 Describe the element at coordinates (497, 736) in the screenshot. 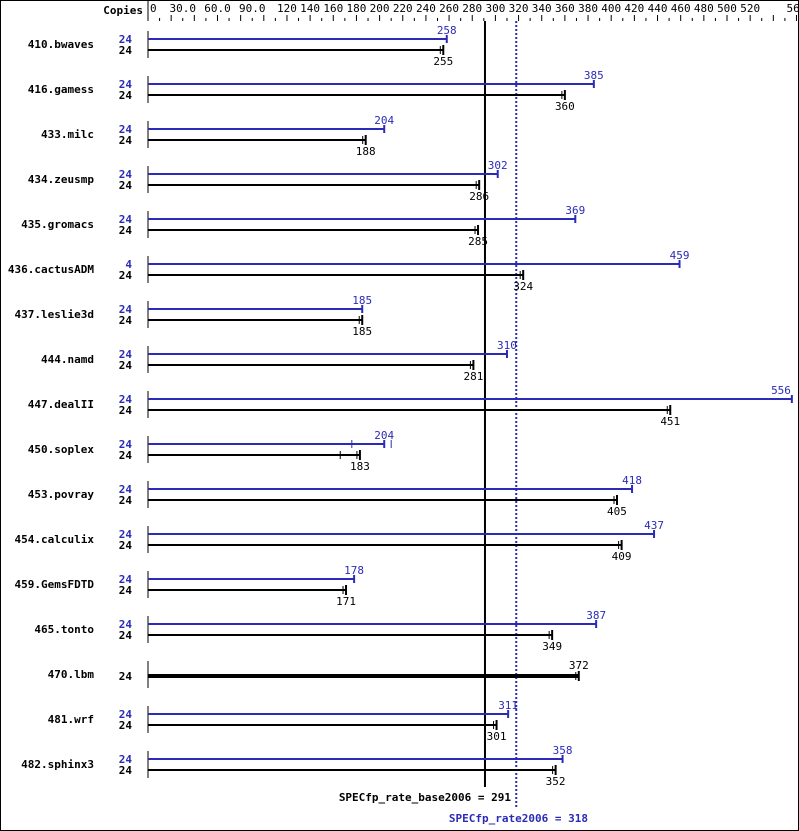

I see `base-value-label: 301` at that location.